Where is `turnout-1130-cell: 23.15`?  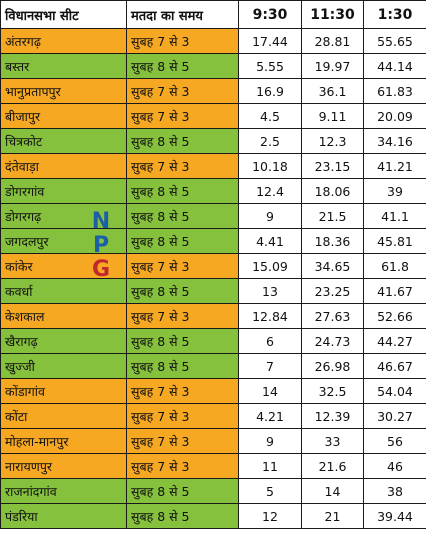
turnout-1130-cell: 23.15 is located at coordinates (332, 166).